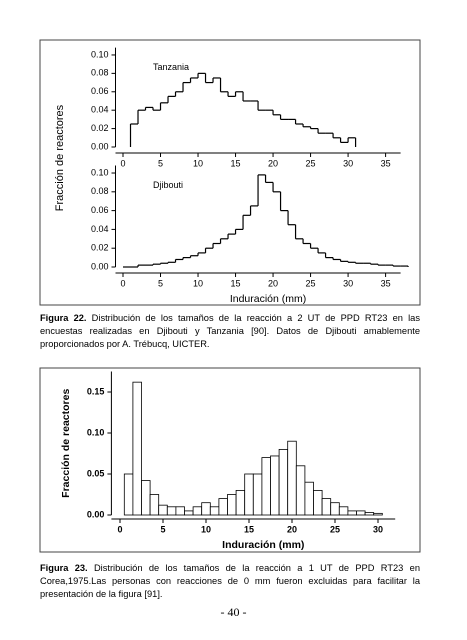 The image size is (467, 640). I want to click on page-number: - 40 -, so click(233, 612).